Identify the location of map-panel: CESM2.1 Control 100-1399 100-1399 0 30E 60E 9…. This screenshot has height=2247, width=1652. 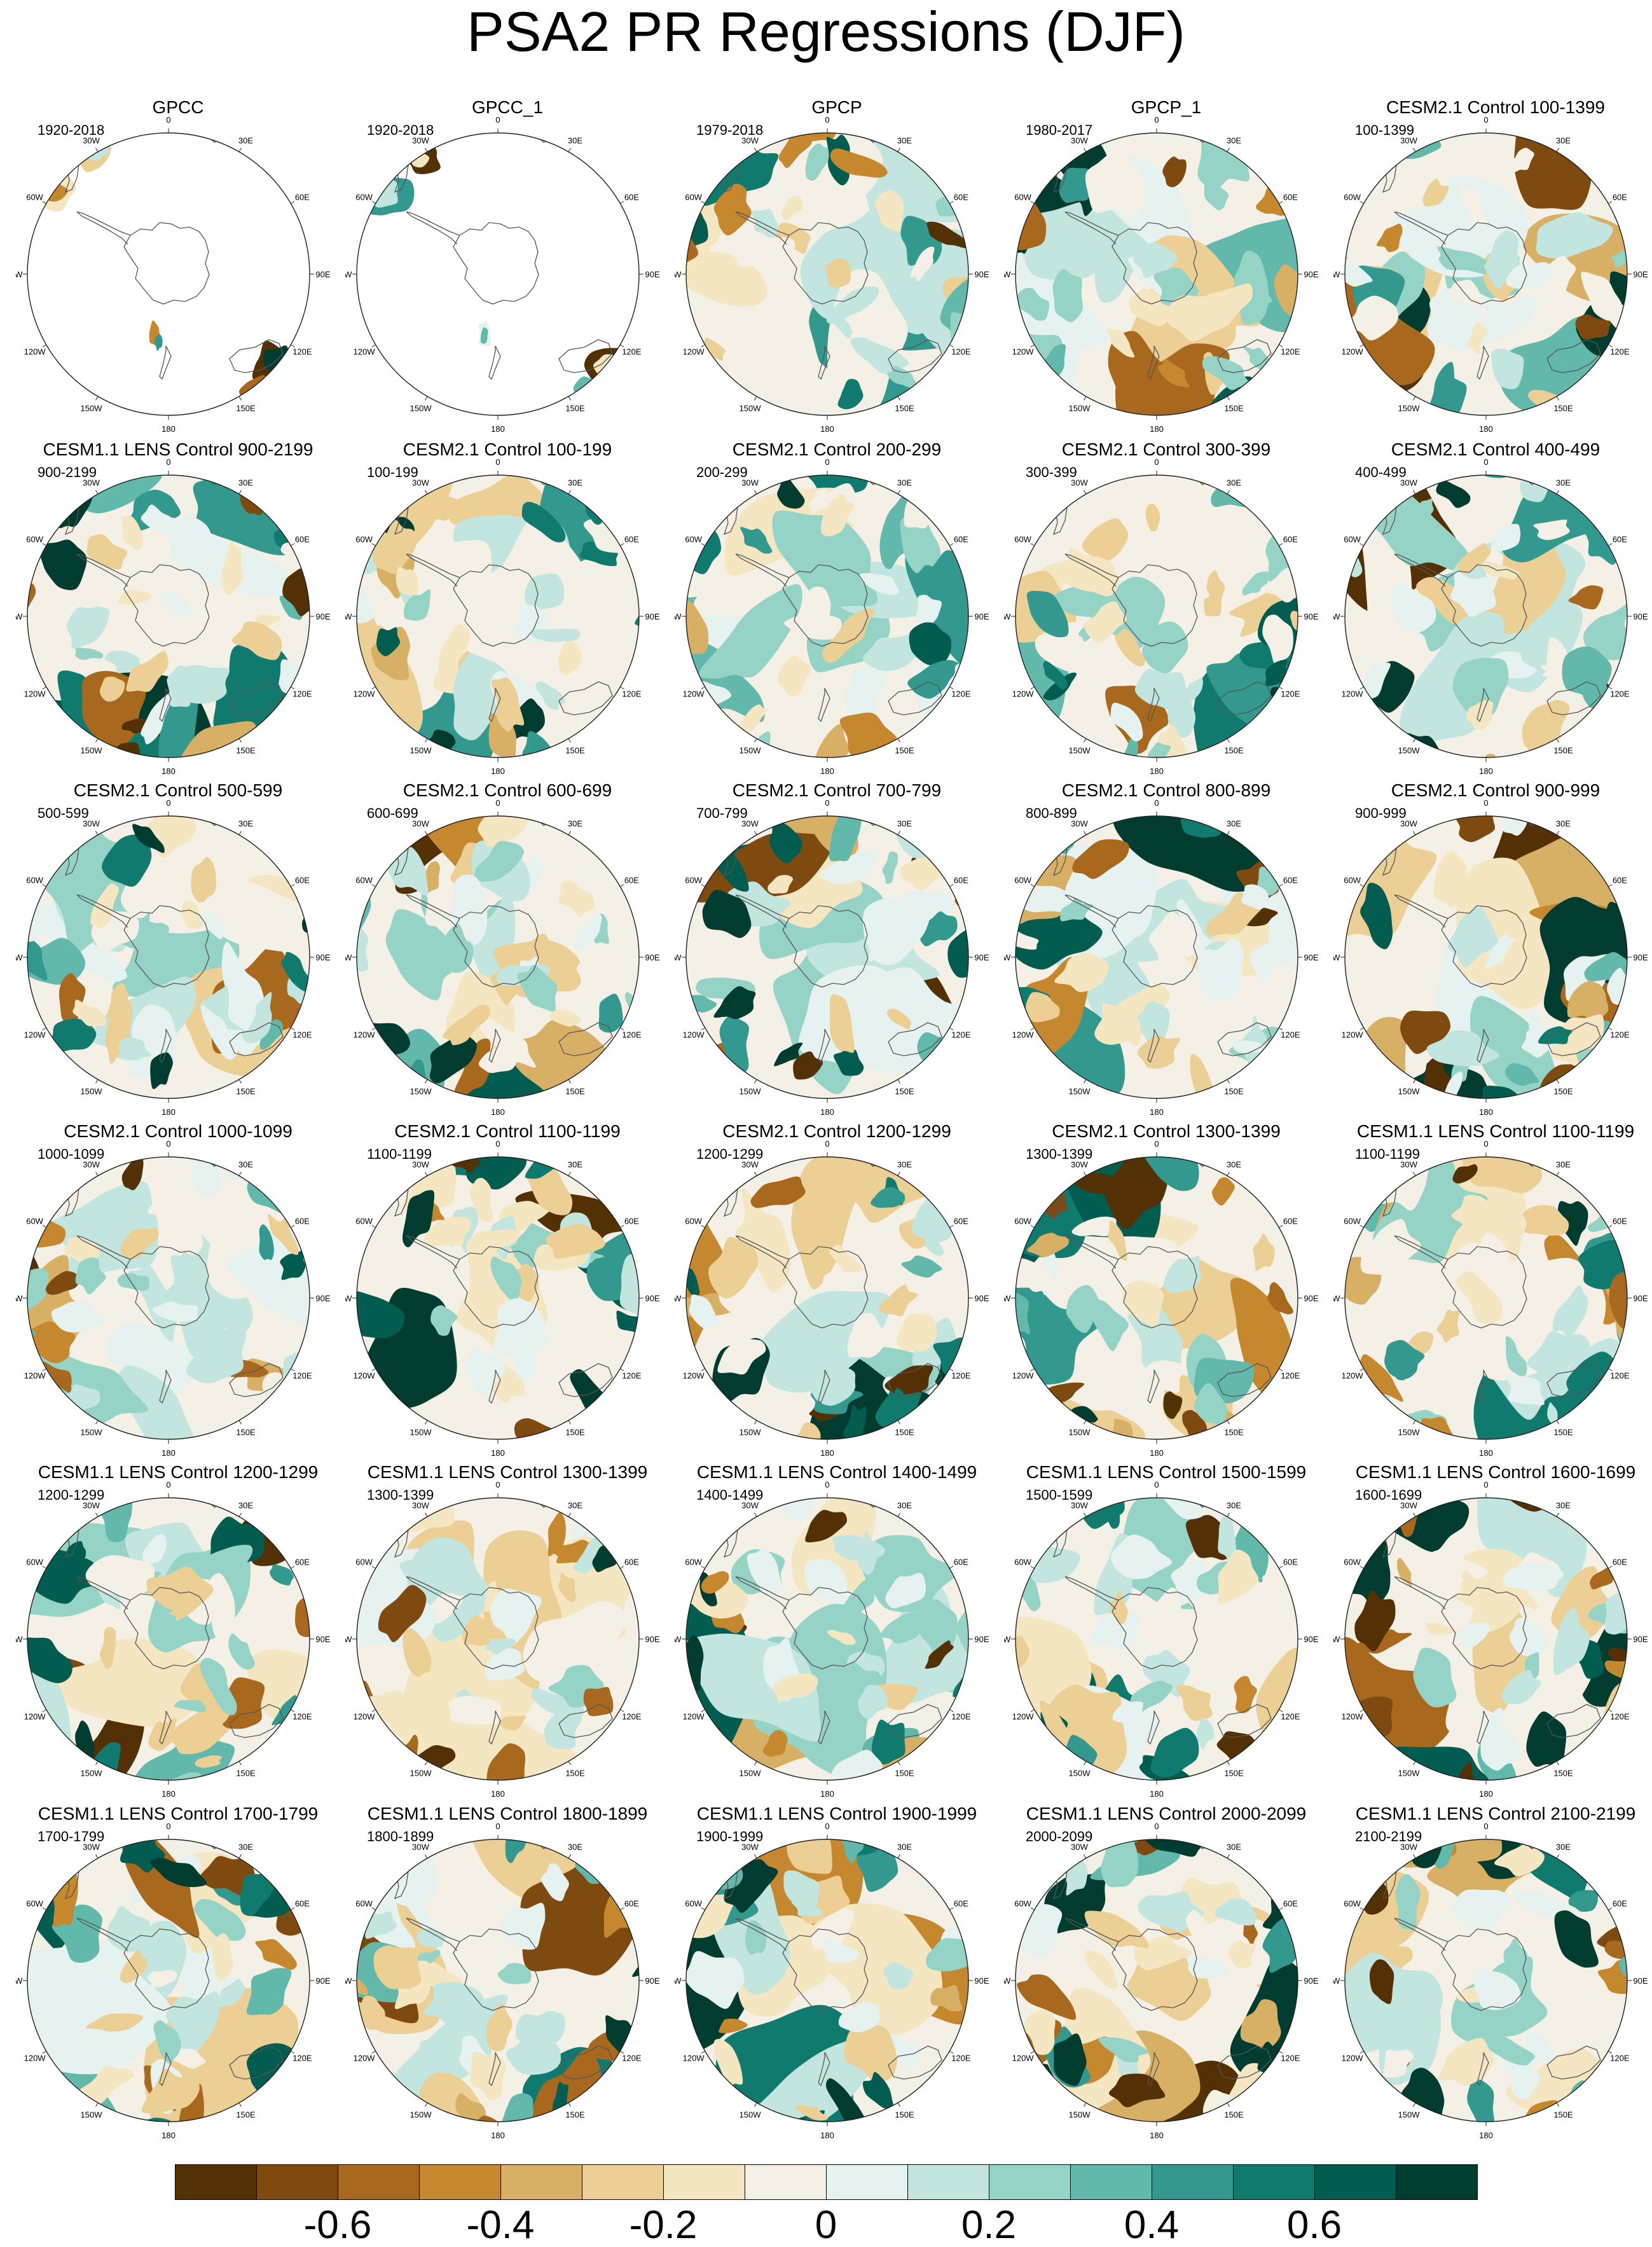
(1492, 268).